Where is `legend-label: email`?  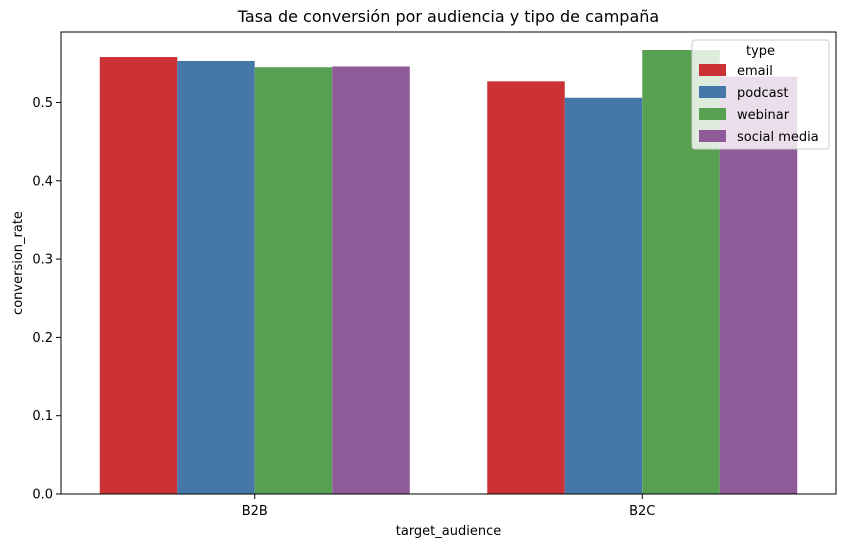
legend-label: email is located at coordinates (755, 71).